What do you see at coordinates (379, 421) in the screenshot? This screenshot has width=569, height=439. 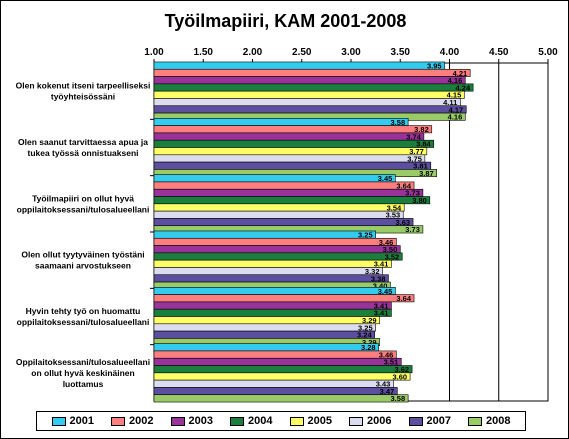 I see `legend-label: 2006` at bounding box center [379, 421].